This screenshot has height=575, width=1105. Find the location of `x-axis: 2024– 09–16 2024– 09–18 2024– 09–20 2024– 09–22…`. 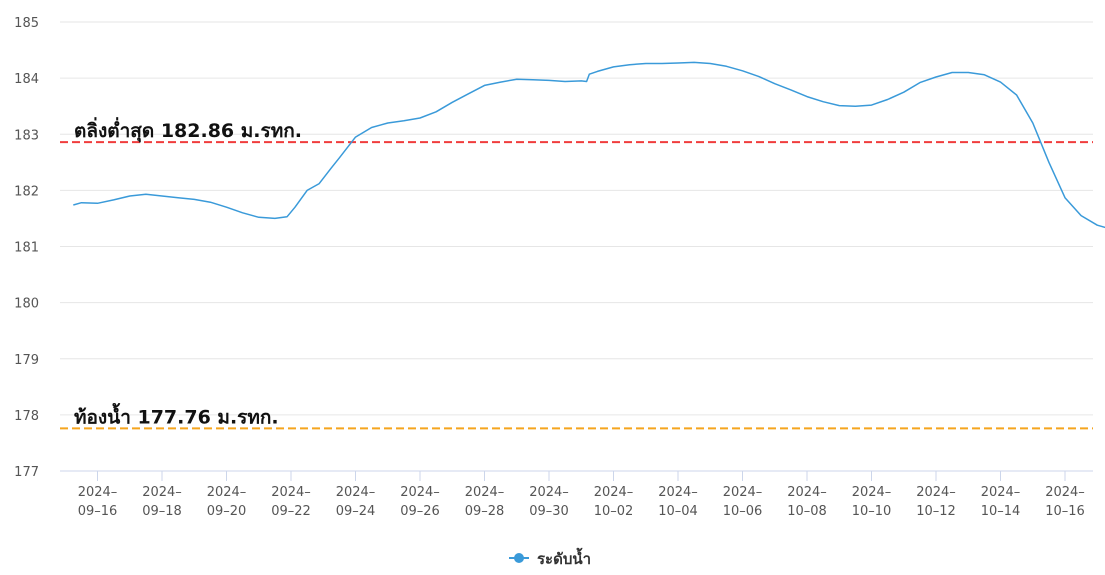

x-axis: 2024– 09–16 2024– 09–18 2024– 09–20 2024– 09–22… is located at coordinates (581, 495).